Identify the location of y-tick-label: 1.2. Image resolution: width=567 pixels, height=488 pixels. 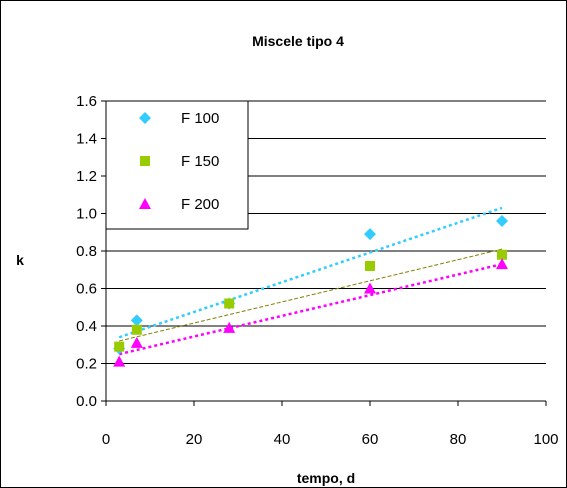
(86, 176).